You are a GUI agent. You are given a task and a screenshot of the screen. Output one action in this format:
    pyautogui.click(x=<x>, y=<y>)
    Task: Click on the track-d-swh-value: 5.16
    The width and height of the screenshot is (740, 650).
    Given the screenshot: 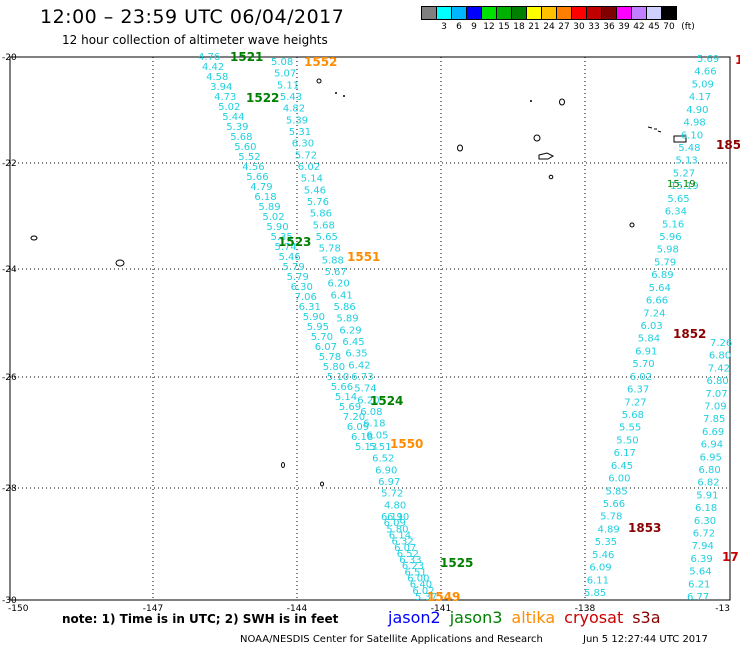 What is the action you would take?
    pyautogui.click(x=673, y=224)
    